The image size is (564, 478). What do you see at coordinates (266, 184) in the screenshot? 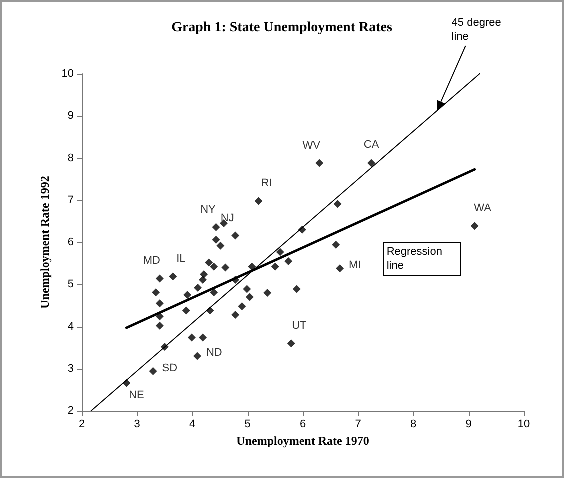
I see `data-label: RI` at bounding box center [266, 184].